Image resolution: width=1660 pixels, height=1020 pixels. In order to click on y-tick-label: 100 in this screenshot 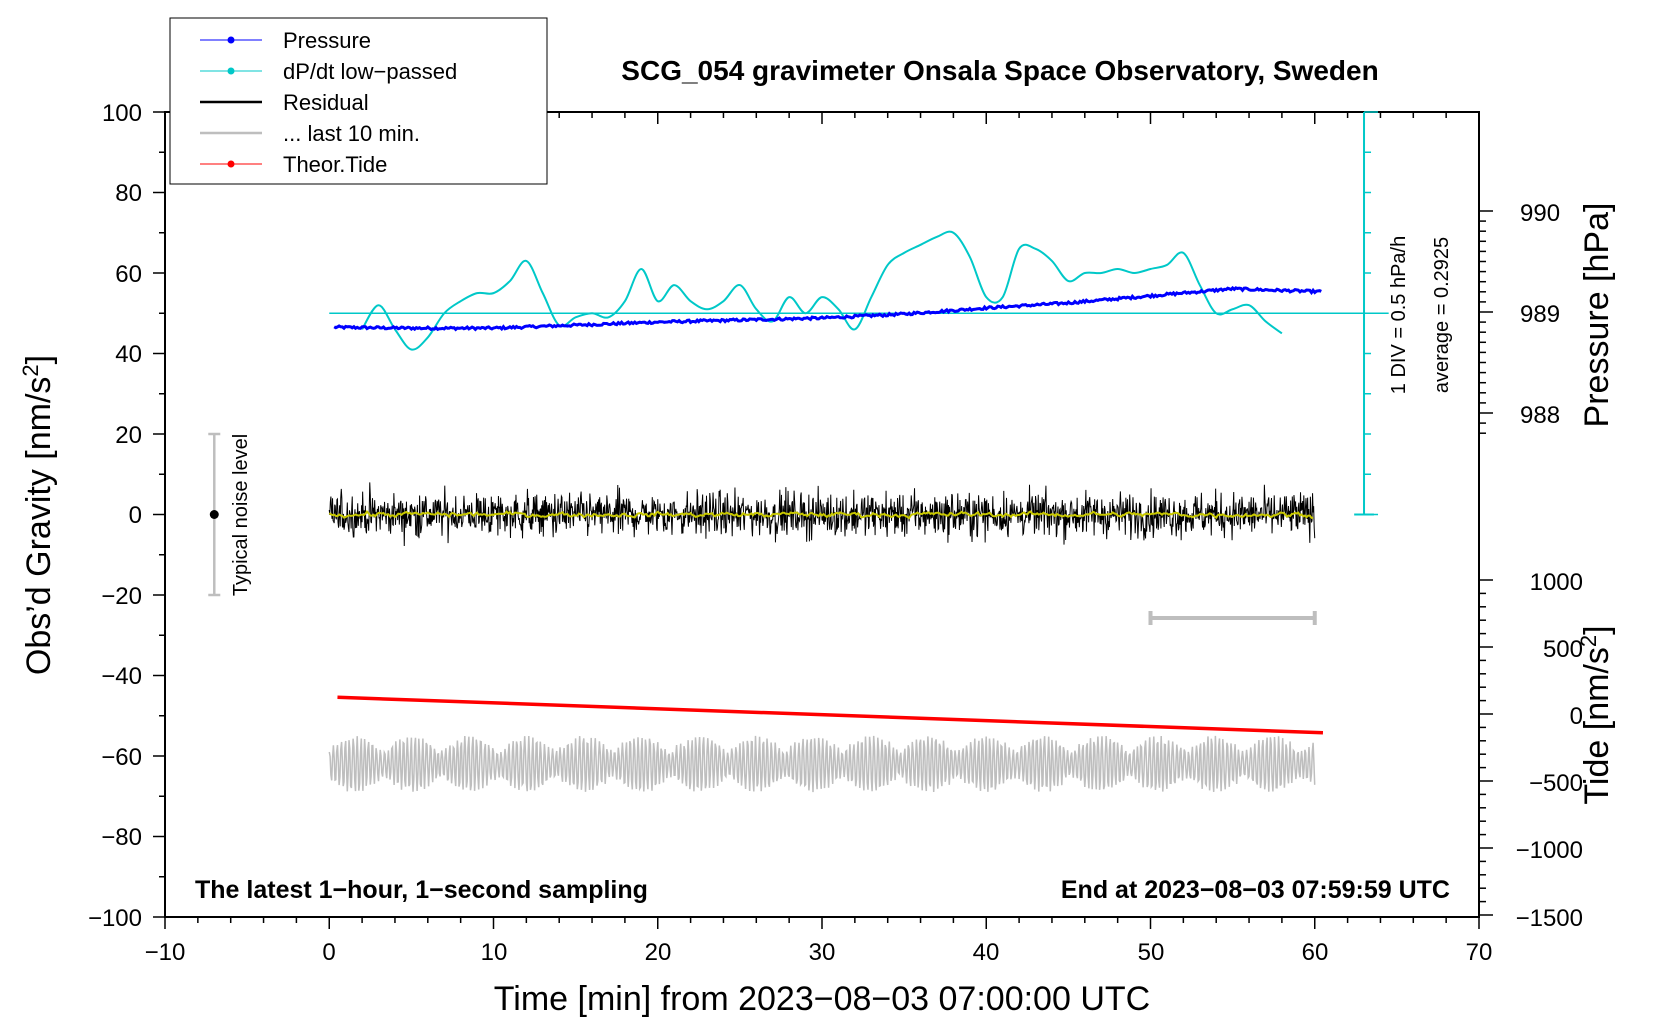, I will do `click(122, 113)`.